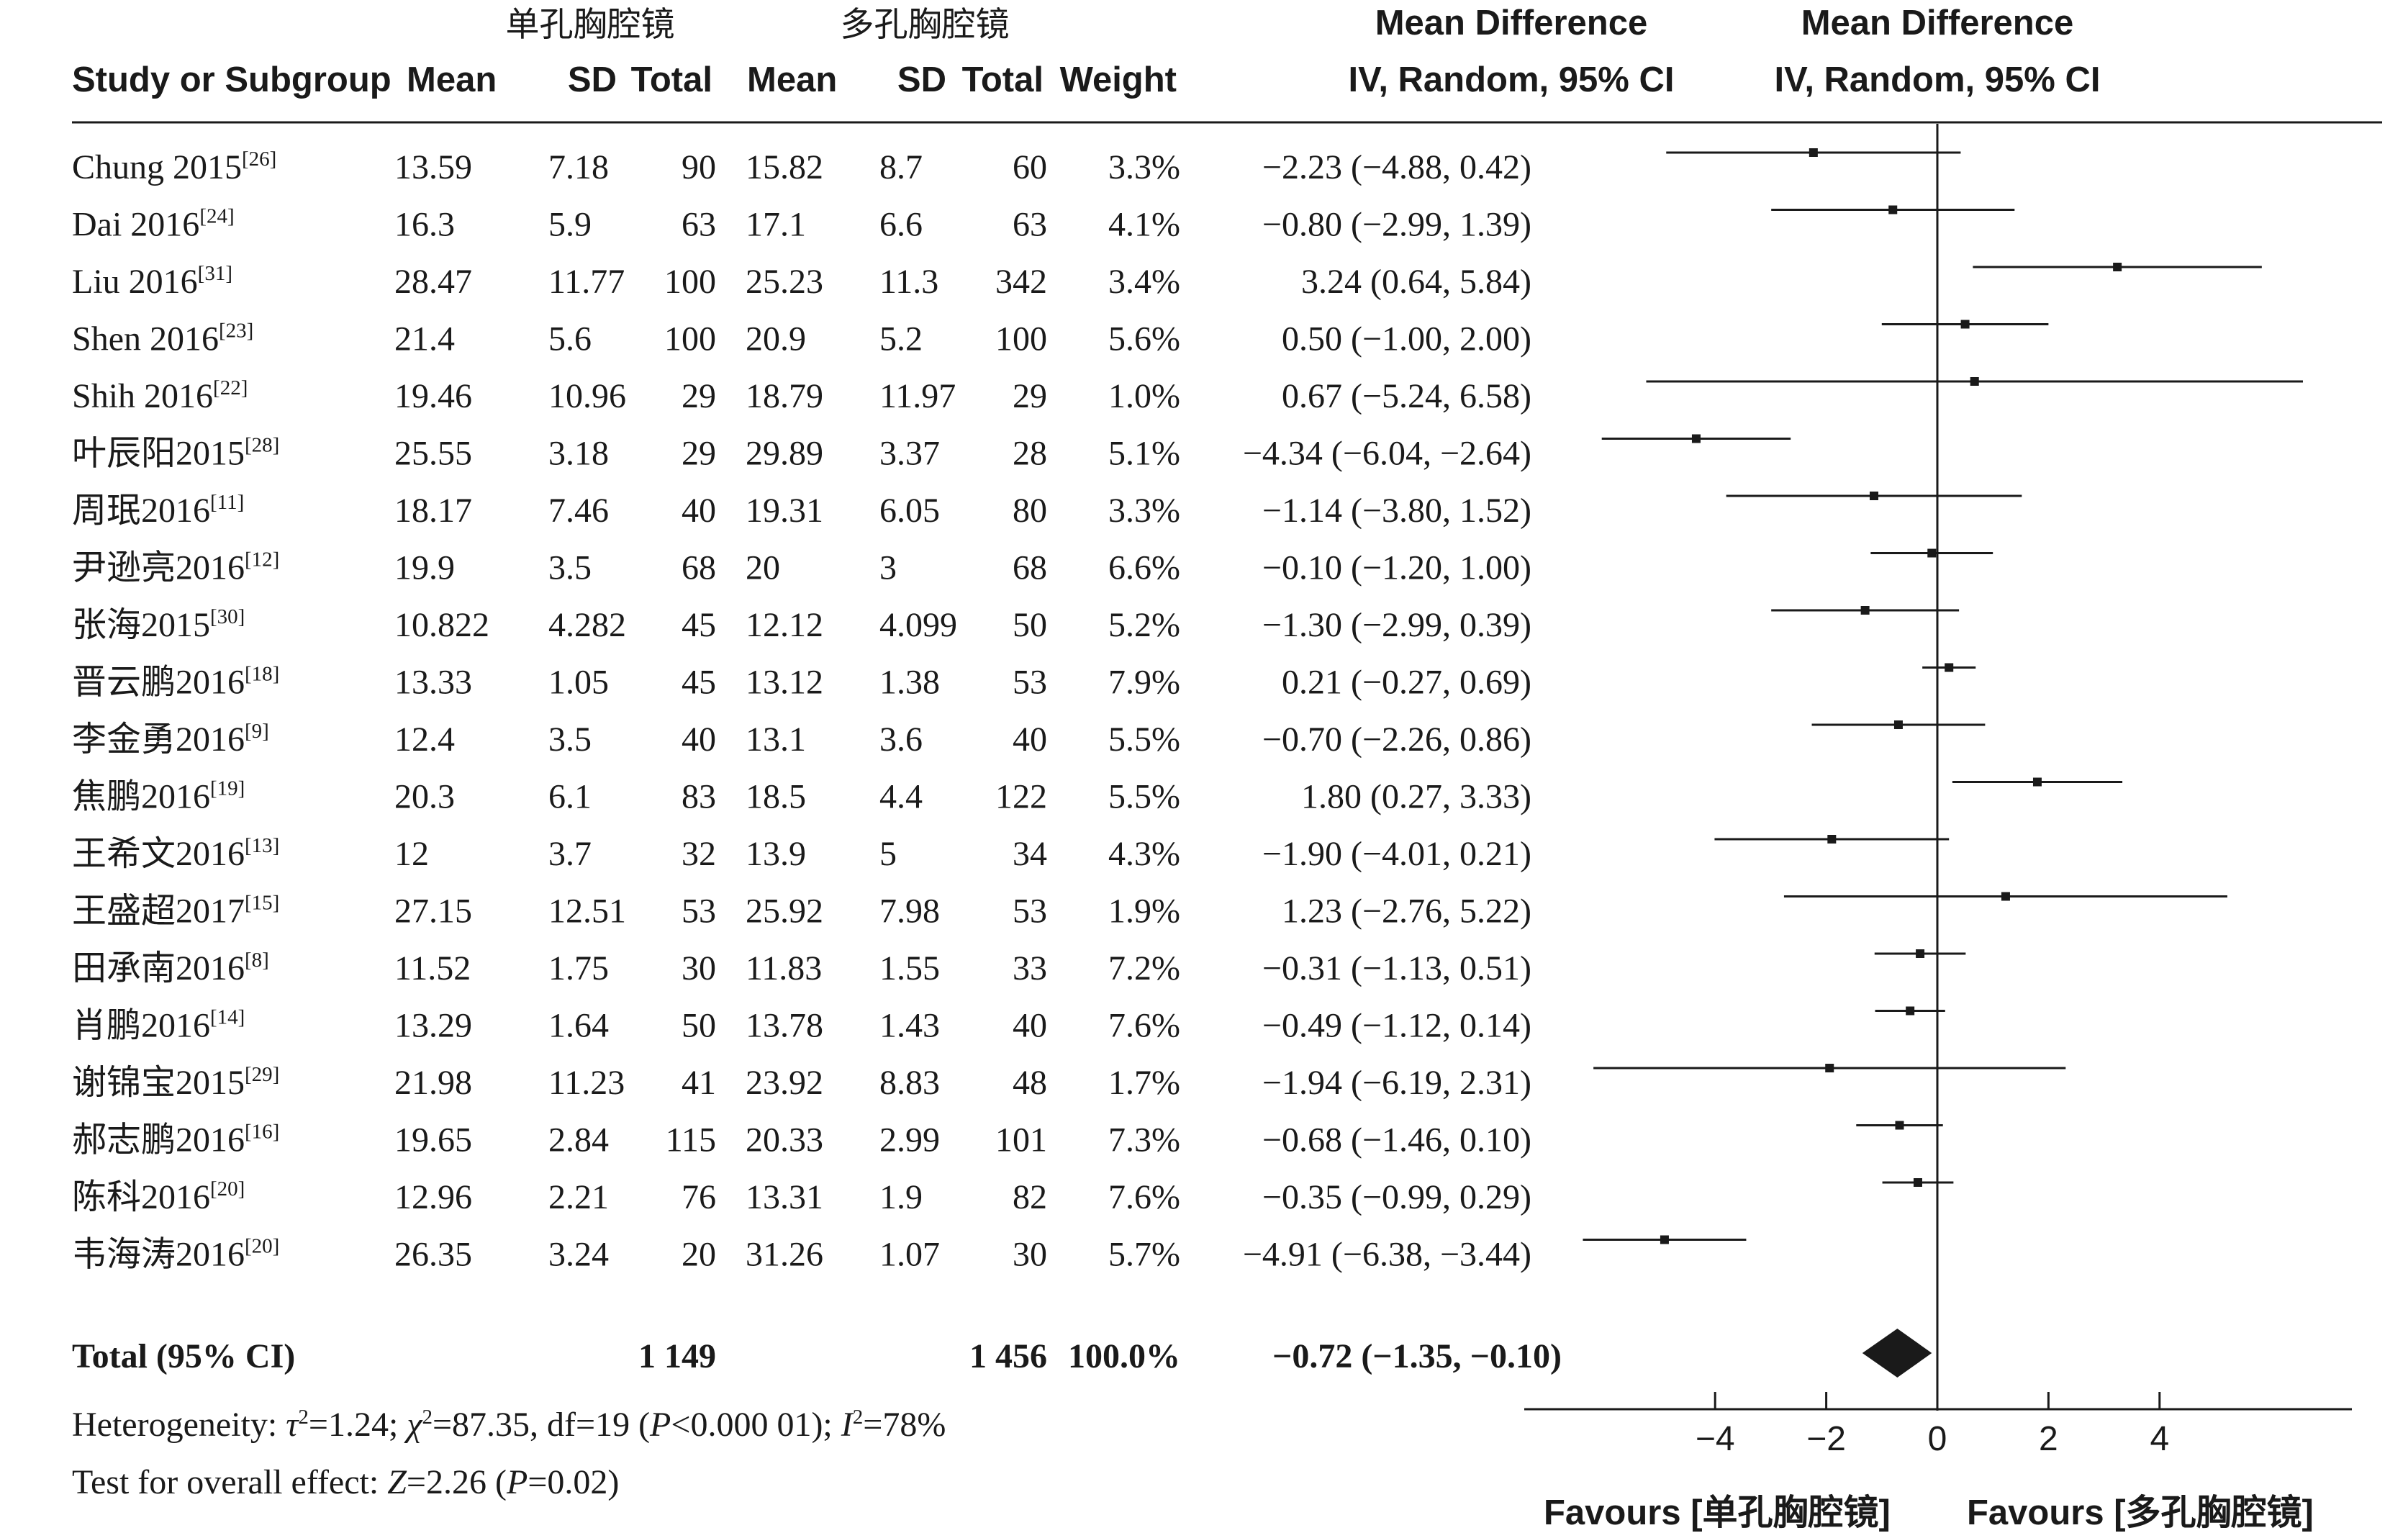 This screenshot has width=2408, height=1533. I want to click on total2-cell: 30, so click(1030, 1255).